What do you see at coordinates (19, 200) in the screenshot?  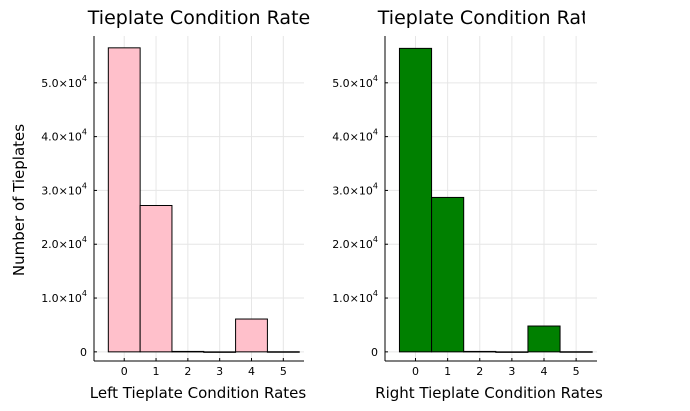 I see `y-axis-label: Number of Tieplates` at bounding box center [19, 200].